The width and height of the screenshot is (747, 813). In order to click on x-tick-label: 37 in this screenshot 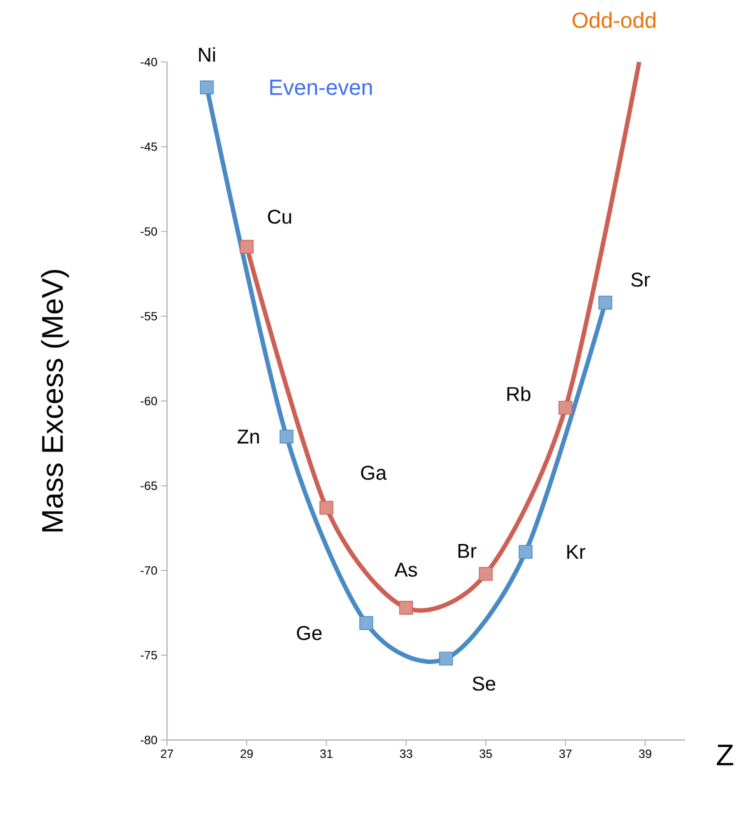, I will do `click(565, 754)`.